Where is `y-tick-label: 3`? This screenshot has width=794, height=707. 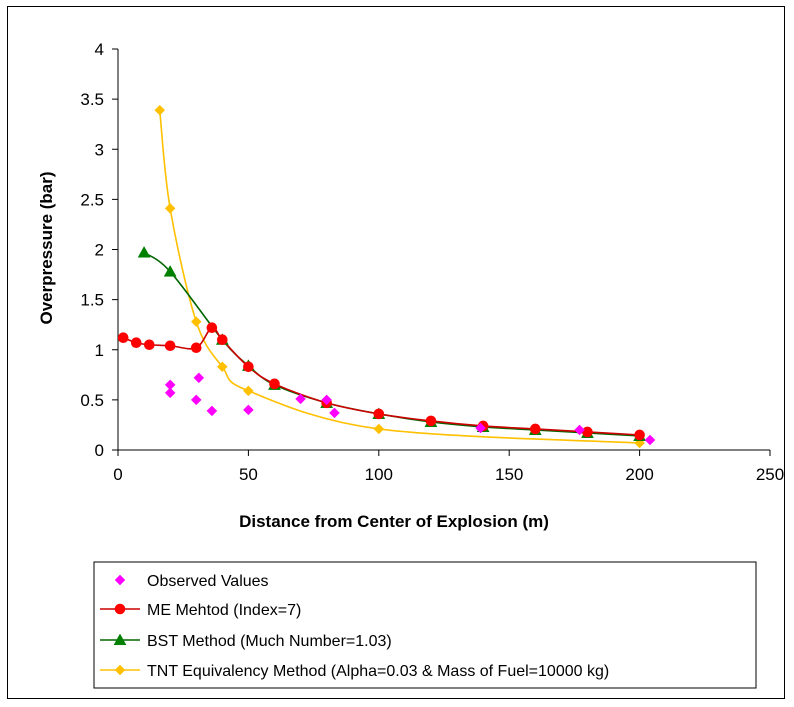 y-tick-label: 3 is located at coordinates (99, 149).